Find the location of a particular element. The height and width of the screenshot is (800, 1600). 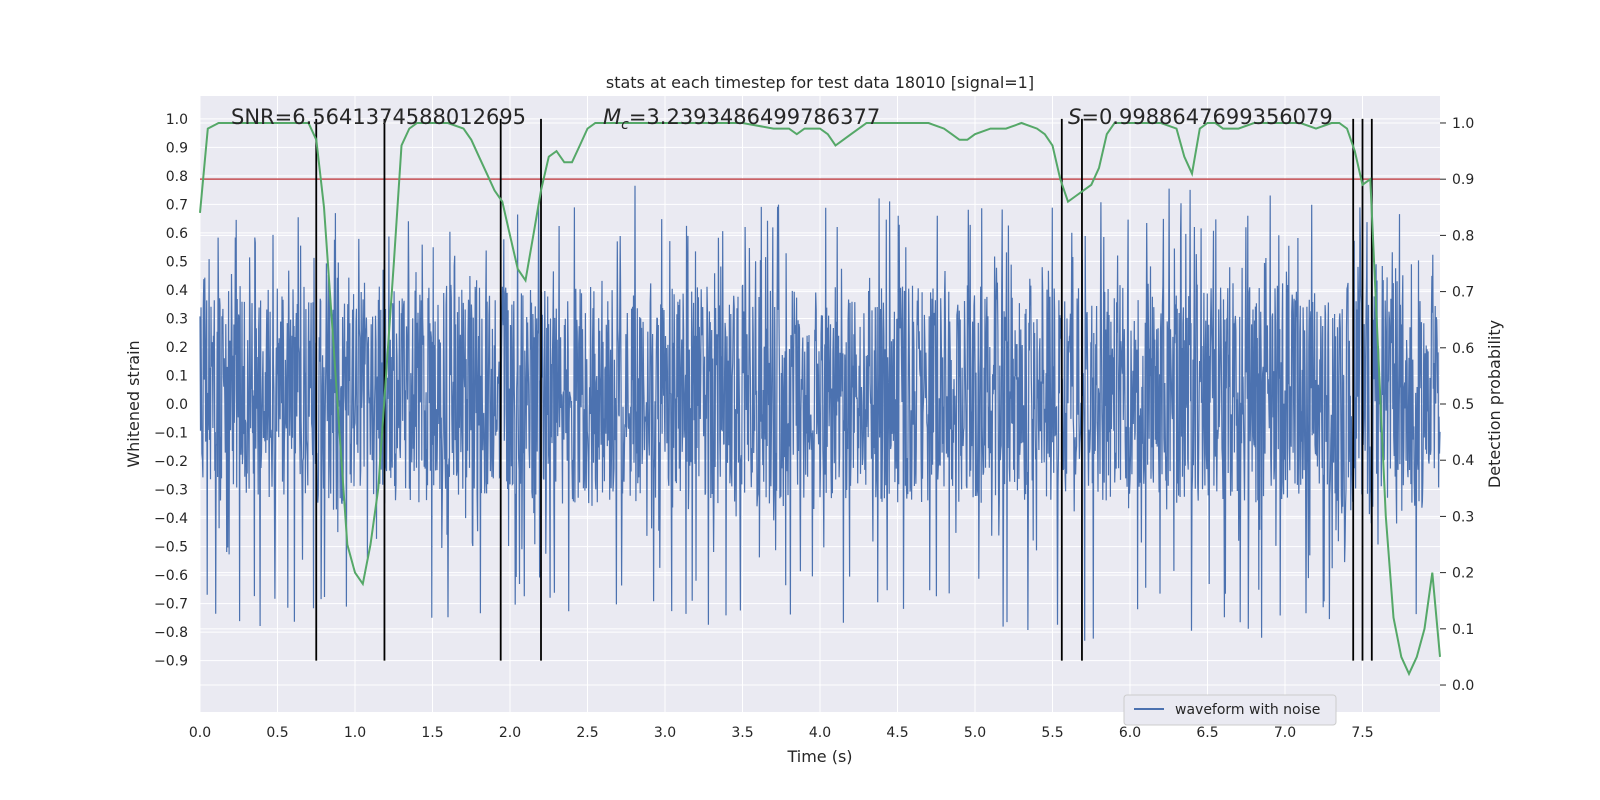

y-axis-label: Whitened strain is located at coordinates (133, 403).